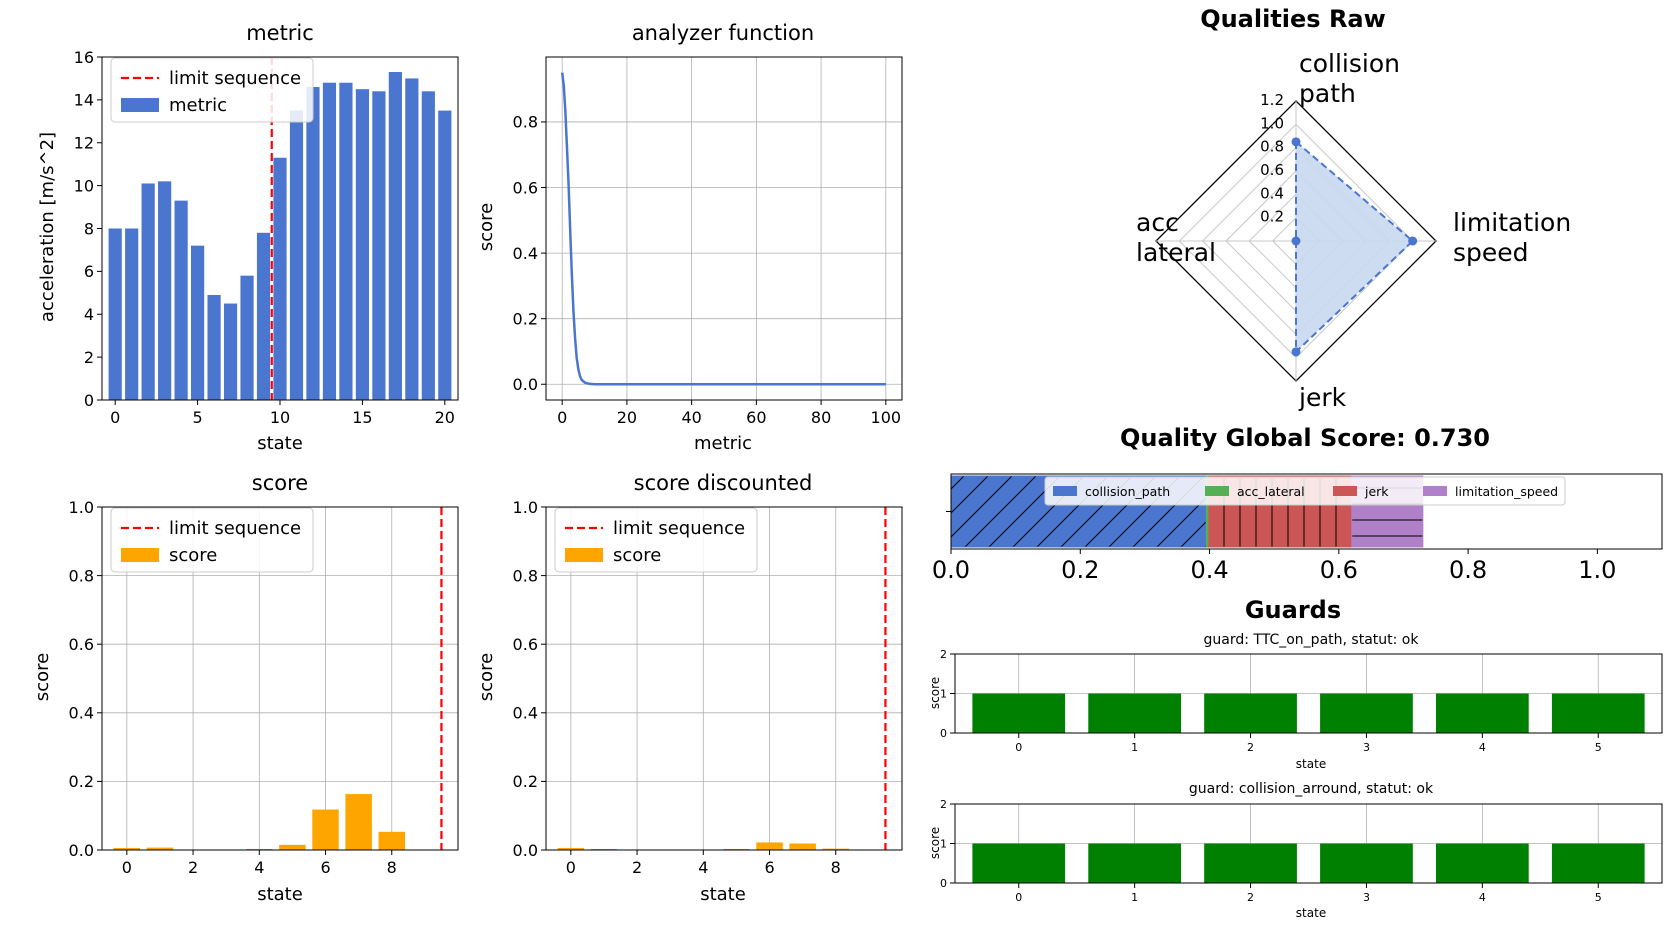 The width and height of the screenshot is (1664, 932). Describe the element at coordinates (89, 228) in the screenshot. I see `metric-ytick-label: 8` at that location.